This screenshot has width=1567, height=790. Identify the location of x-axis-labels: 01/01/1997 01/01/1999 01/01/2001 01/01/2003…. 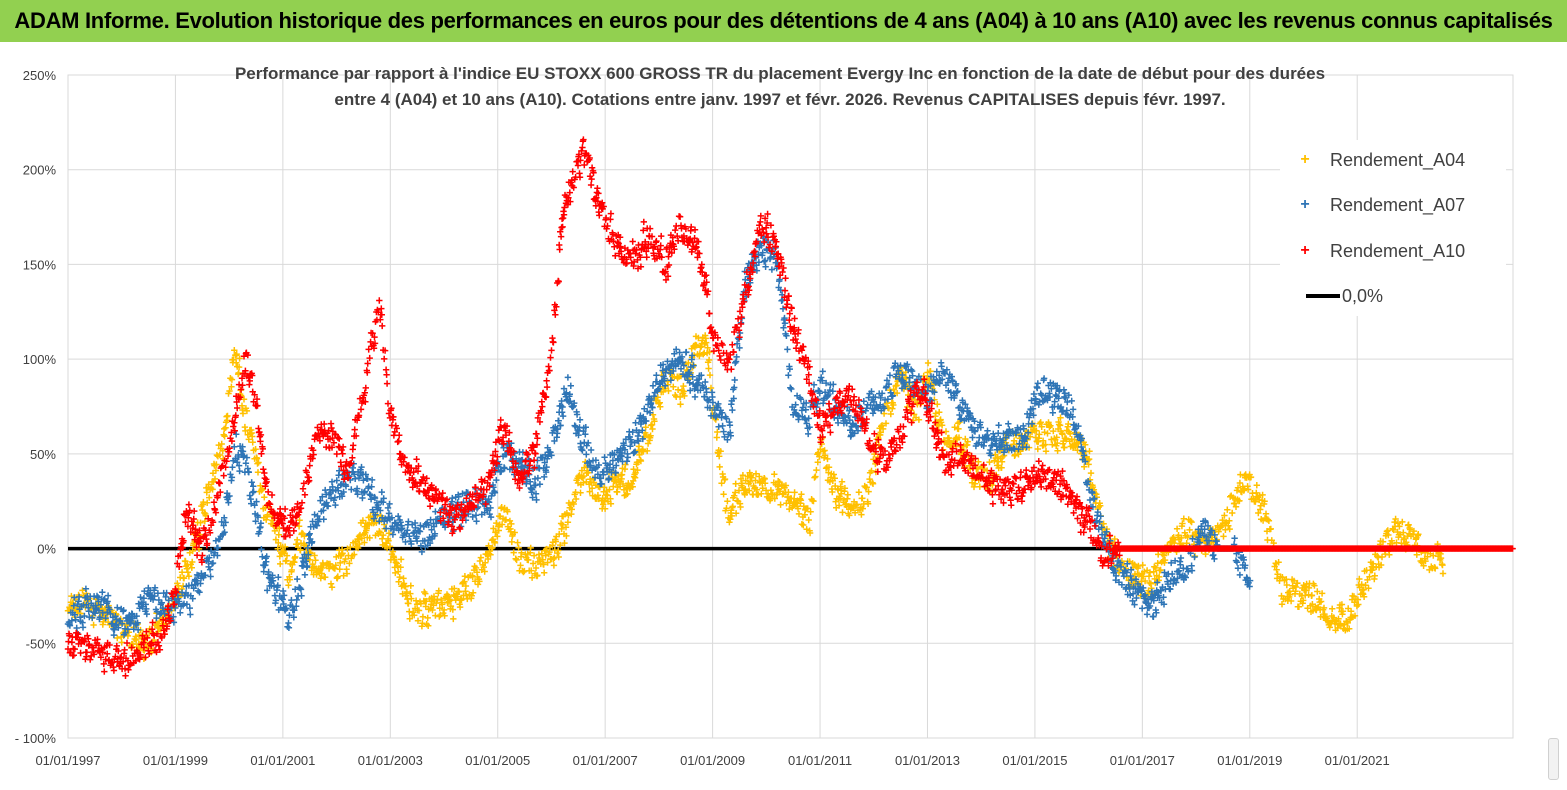
(712, 760).